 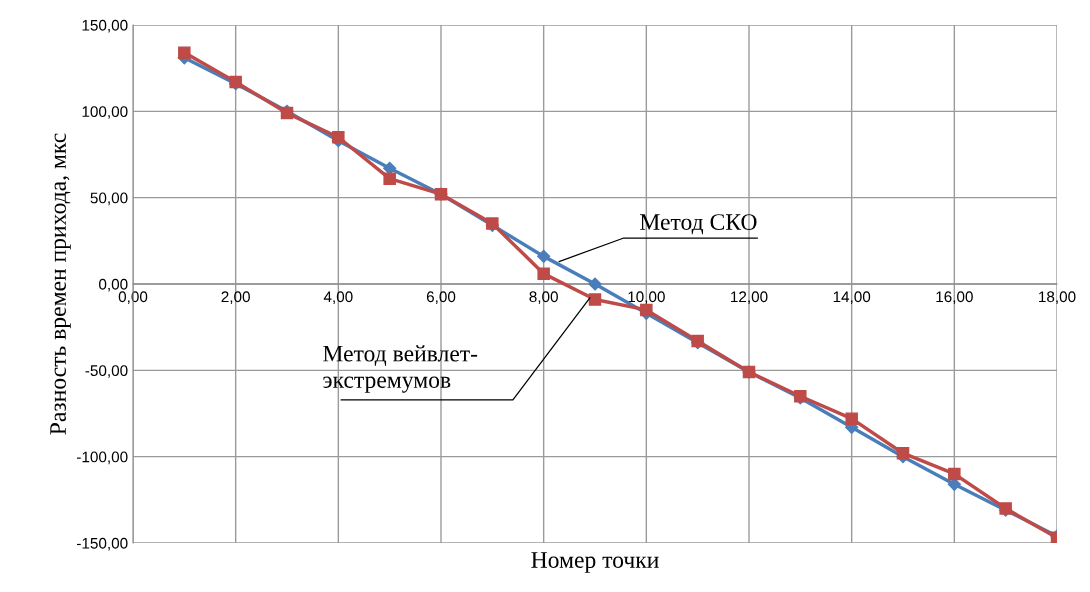 I want to click on annotation: Метод вейвлет- экстремумов, so click(x=400, y=369).